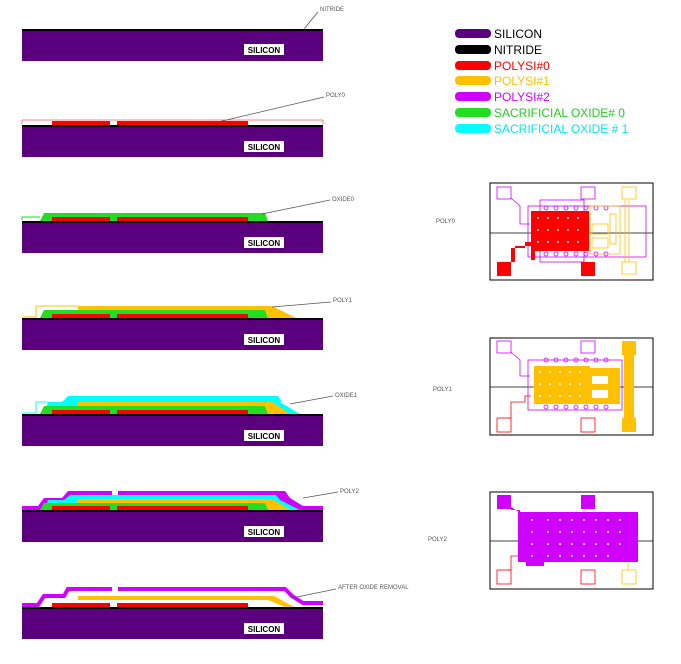 Image resolution: width=681 pixels, height=664 pixels. What do you see at coordinates (518, 50) in the screenshot?
I see `legend-label: NITRIDE` at bounding box center [518, 50].